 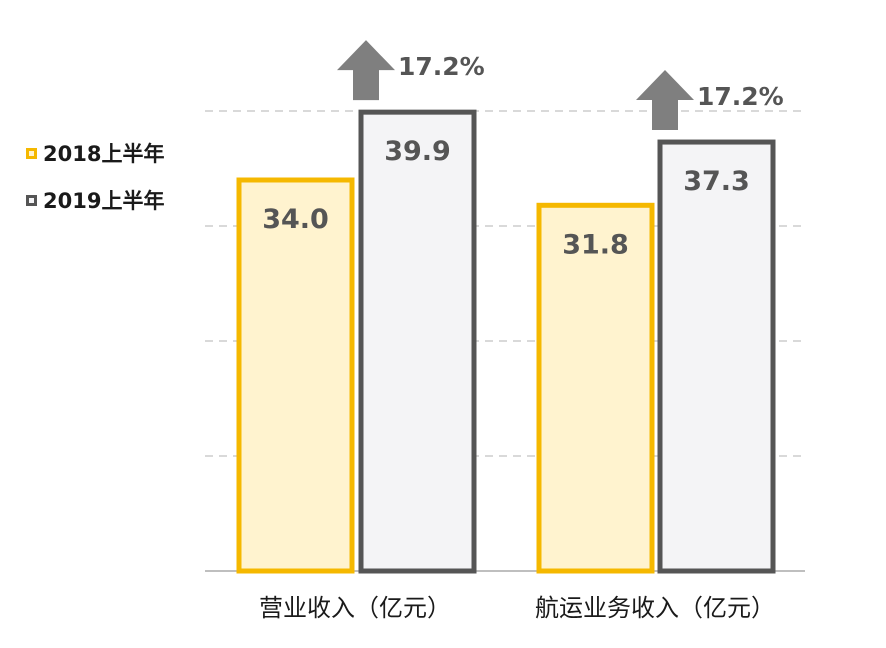 What do you see at coordinates (31, 200) in the screenshot?
I see `legend-swatch-2019` at bounding box center [31, 200].